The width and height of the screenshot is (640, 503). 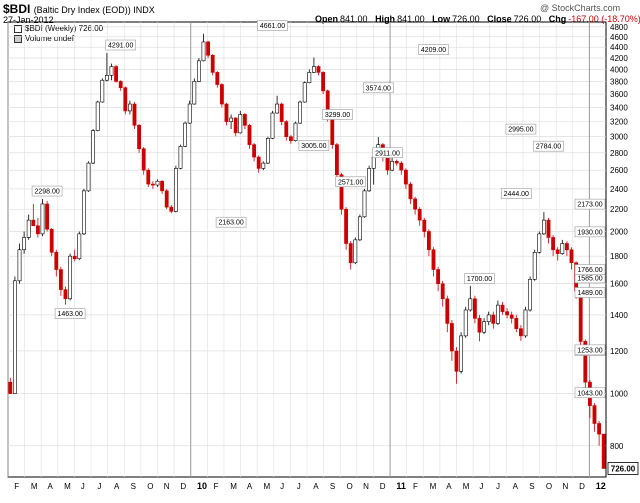 What do you see at coordinates (299, 486) in the screenshot?
I see `x-tick-label: J` at bounding box center [299, 486].